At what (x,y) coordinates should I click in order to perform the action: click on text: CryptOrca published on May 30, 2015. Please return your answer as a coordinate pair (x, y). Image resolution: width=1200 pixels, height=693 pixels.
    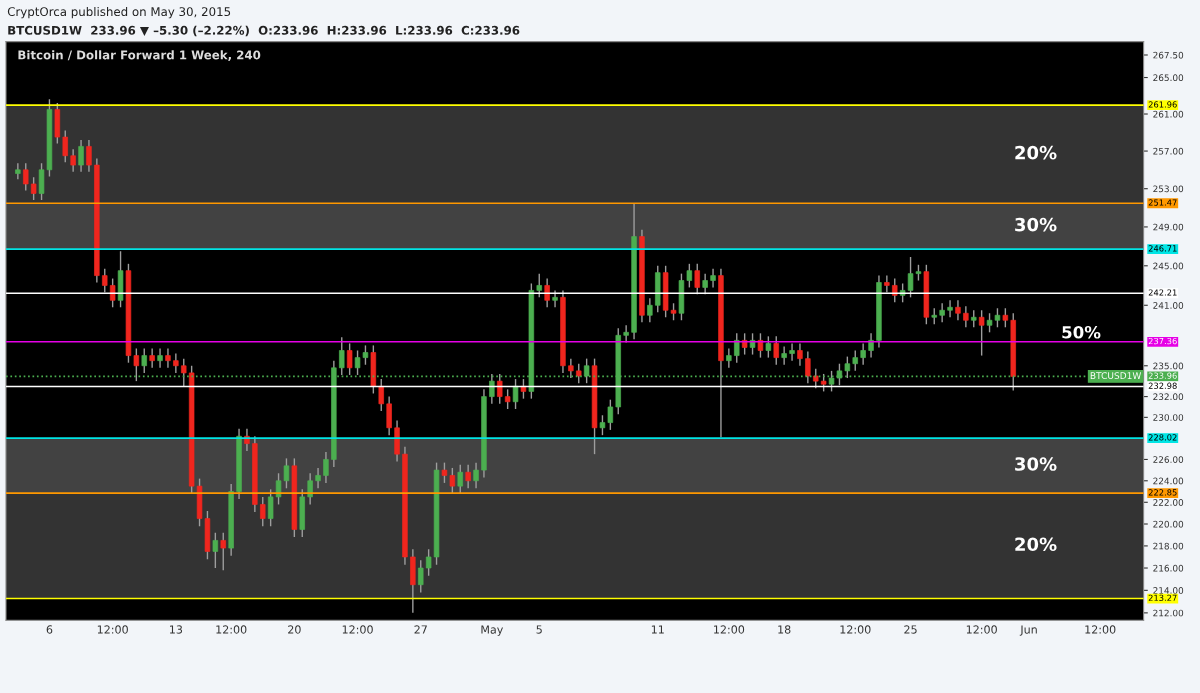
    Looking at the image, I should click on (119, 12).